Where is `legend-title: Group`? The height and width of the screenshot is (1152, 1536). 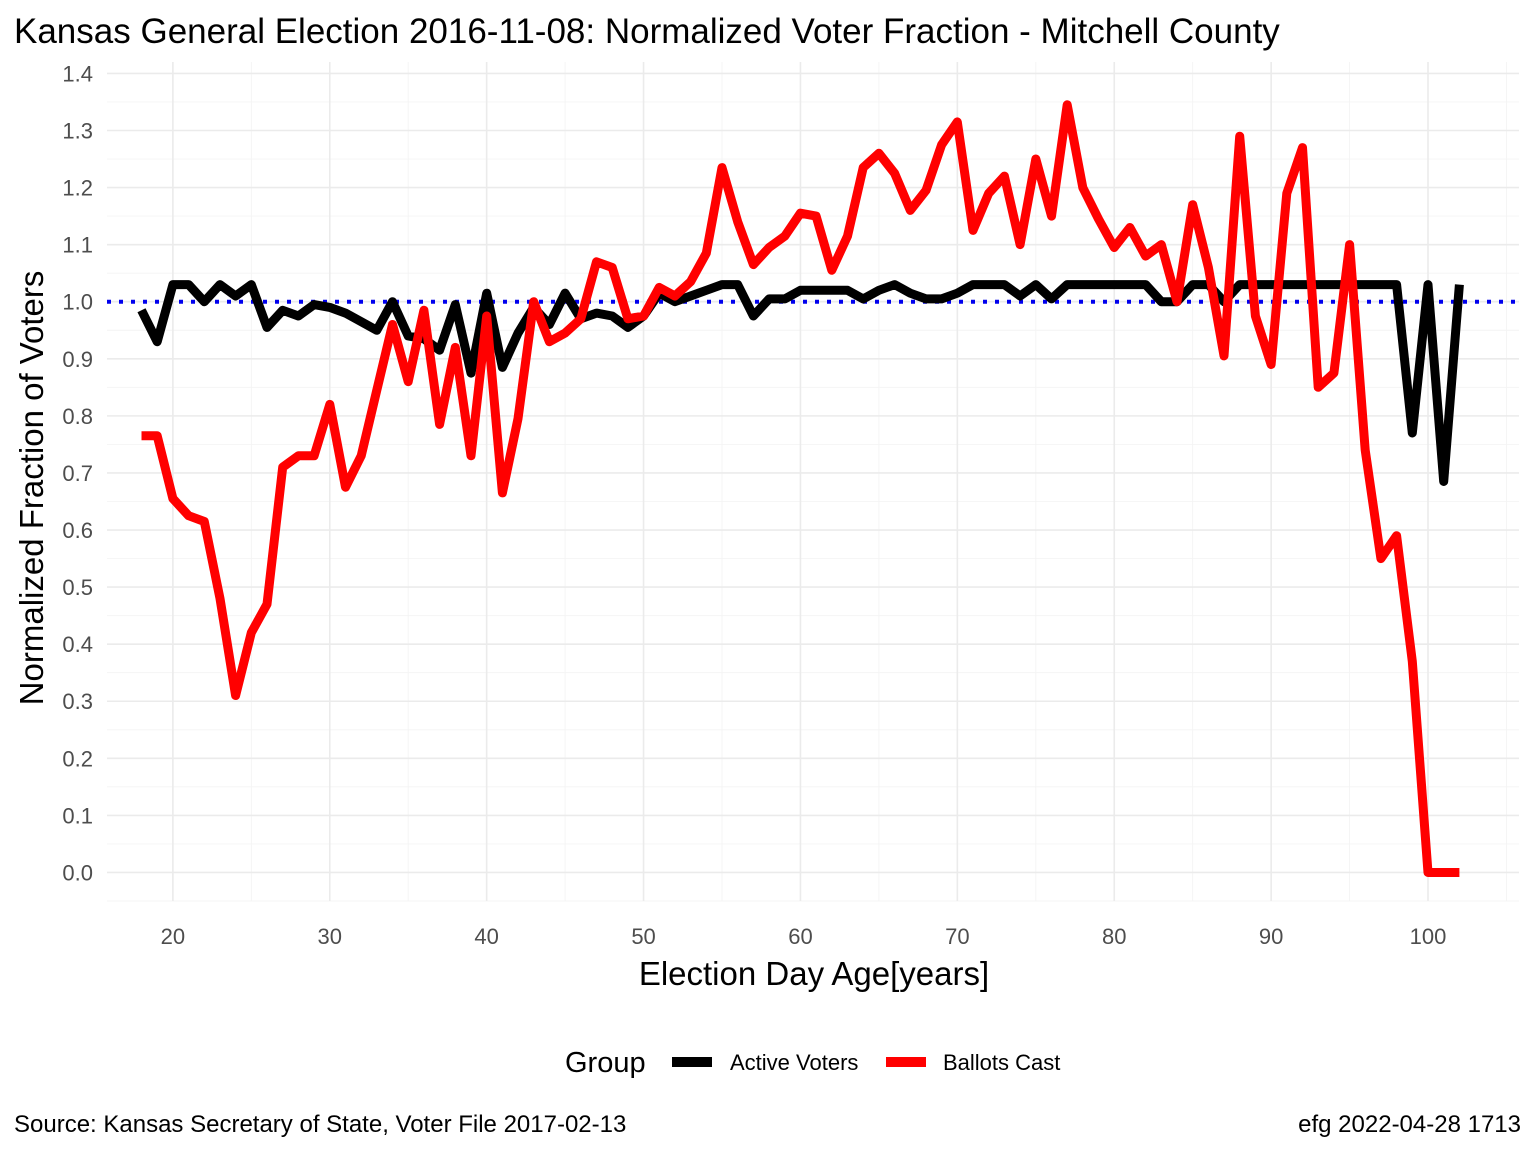
legend-title: Group is located at coordinates (605, 1063).